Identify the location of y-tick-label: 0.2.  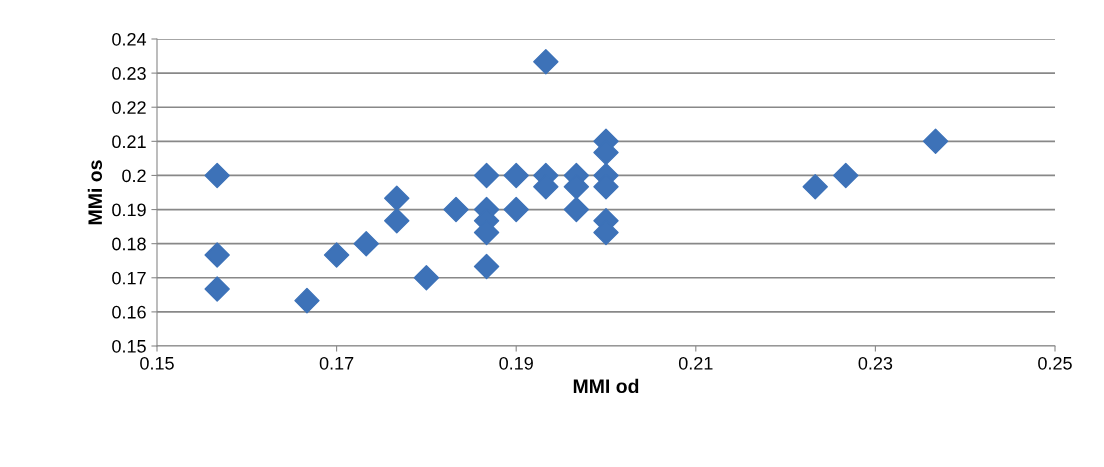
(134, 176).